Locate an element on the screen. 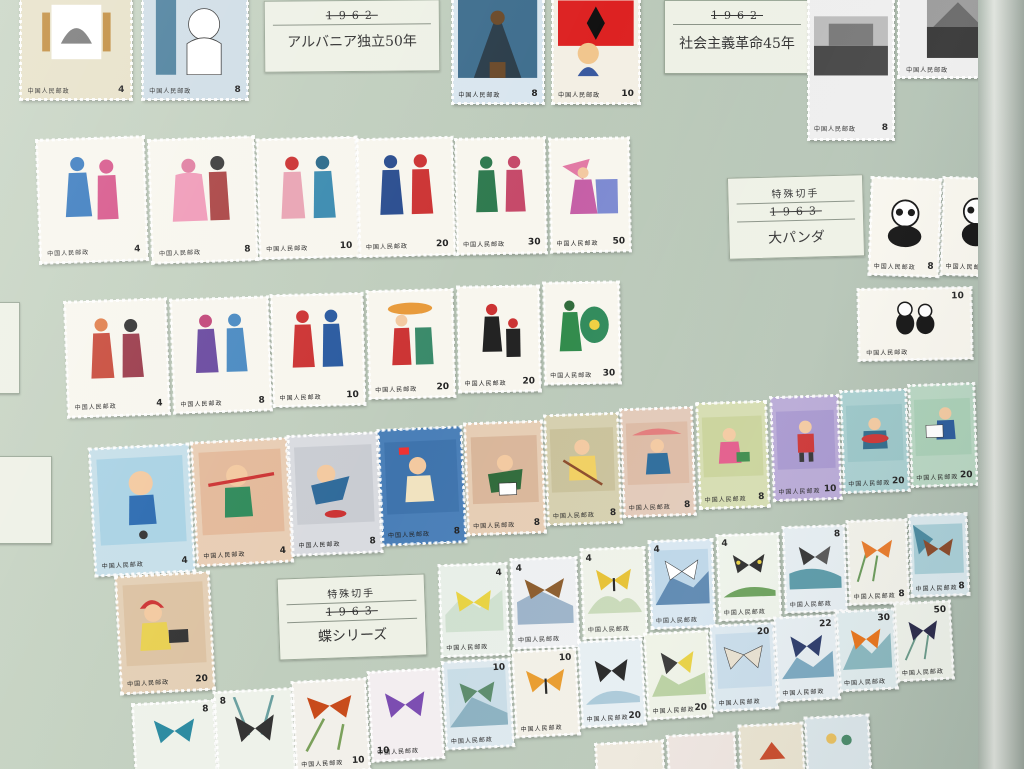  frame-edge is located at coordinates (1001, 384).